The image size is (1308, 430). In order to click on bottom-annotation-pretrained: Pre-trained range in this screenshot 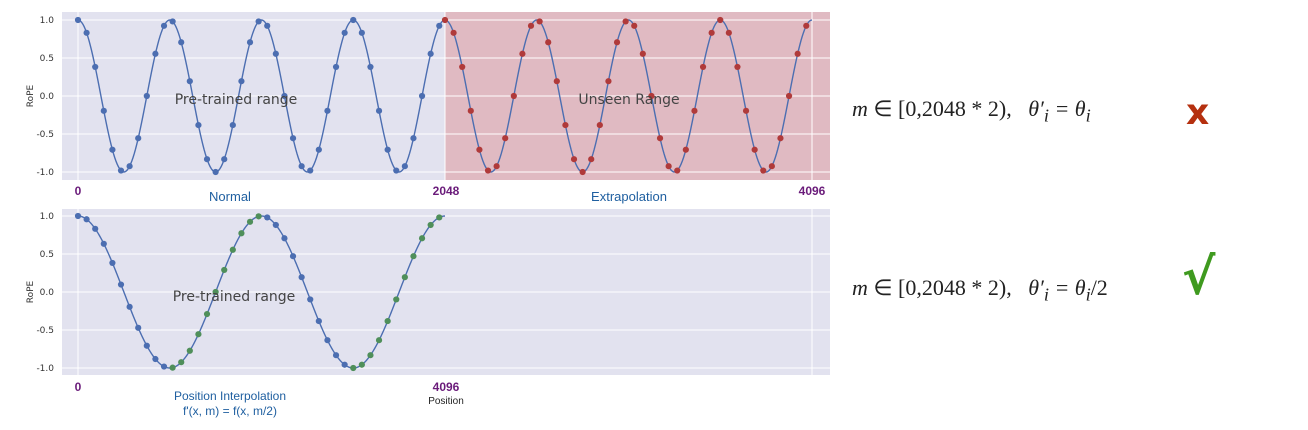, I will do `click(234, 297)`.